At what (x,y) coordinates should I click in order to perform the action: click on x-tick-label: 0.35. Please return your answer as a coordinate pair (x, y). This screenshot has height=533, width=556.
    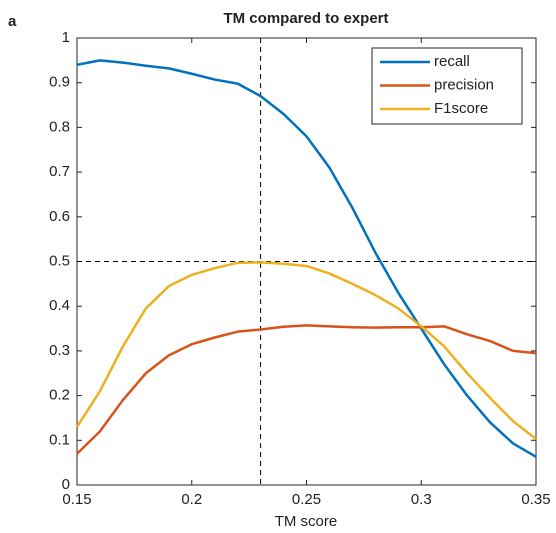
    Looking at the image, I should click on (535, 499).